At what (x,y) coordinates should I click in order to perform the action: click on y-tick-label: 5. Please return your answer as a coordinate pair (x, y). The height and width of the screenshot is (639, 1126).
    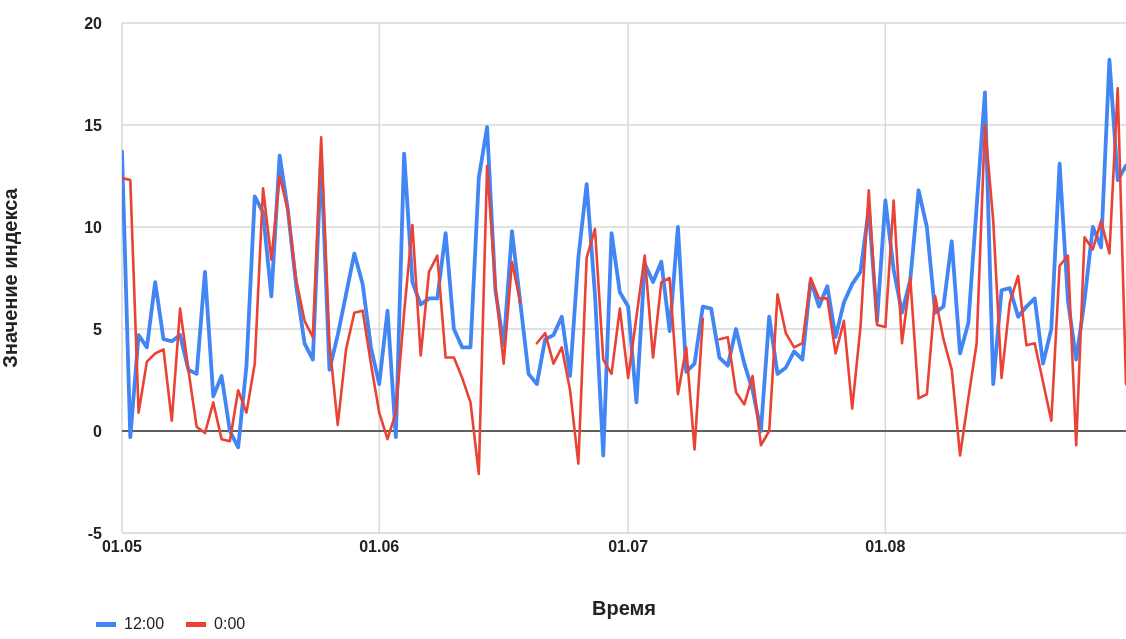
    Looking at the image, I should click on (98, 329).